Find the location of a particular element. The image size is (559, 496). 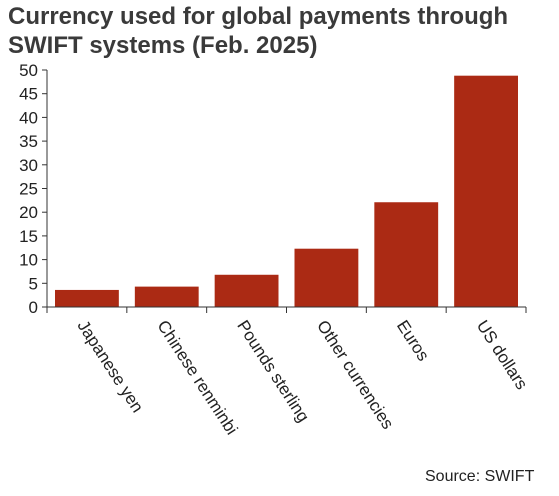

y-tick-label: 15 is located at coordinates (28, 236).